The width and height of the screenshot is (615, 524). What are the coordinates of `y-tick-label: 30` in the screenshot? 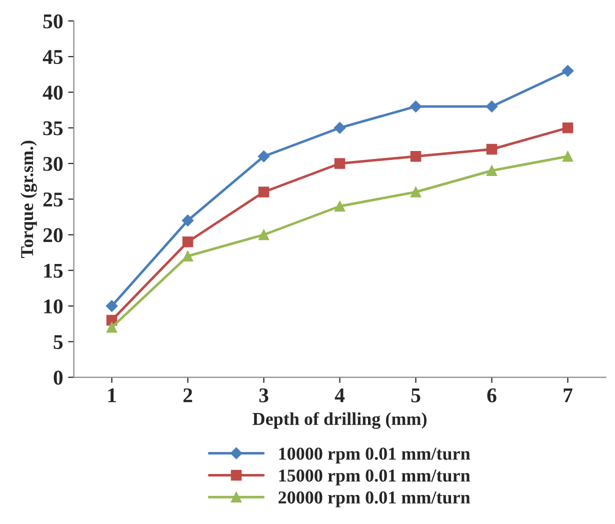 It's located at (53, 163).